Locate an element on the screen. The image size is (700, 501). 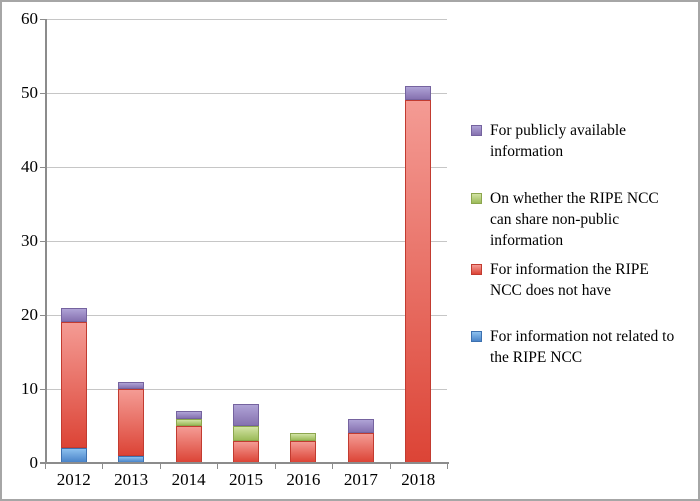
bar-segment-2015-purple is located at coordinates (246, 414).